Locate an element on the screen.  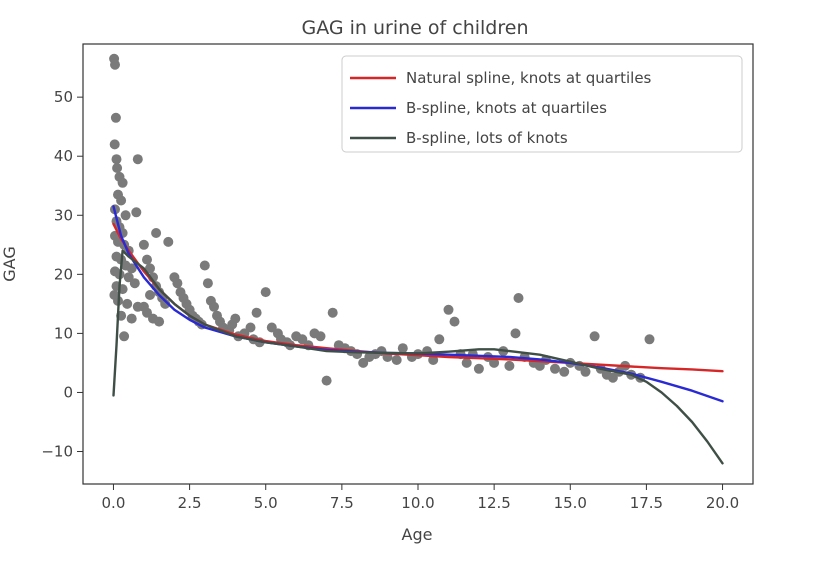
x-tick-label-6: 15.0 is located at coordinates (570, 503).